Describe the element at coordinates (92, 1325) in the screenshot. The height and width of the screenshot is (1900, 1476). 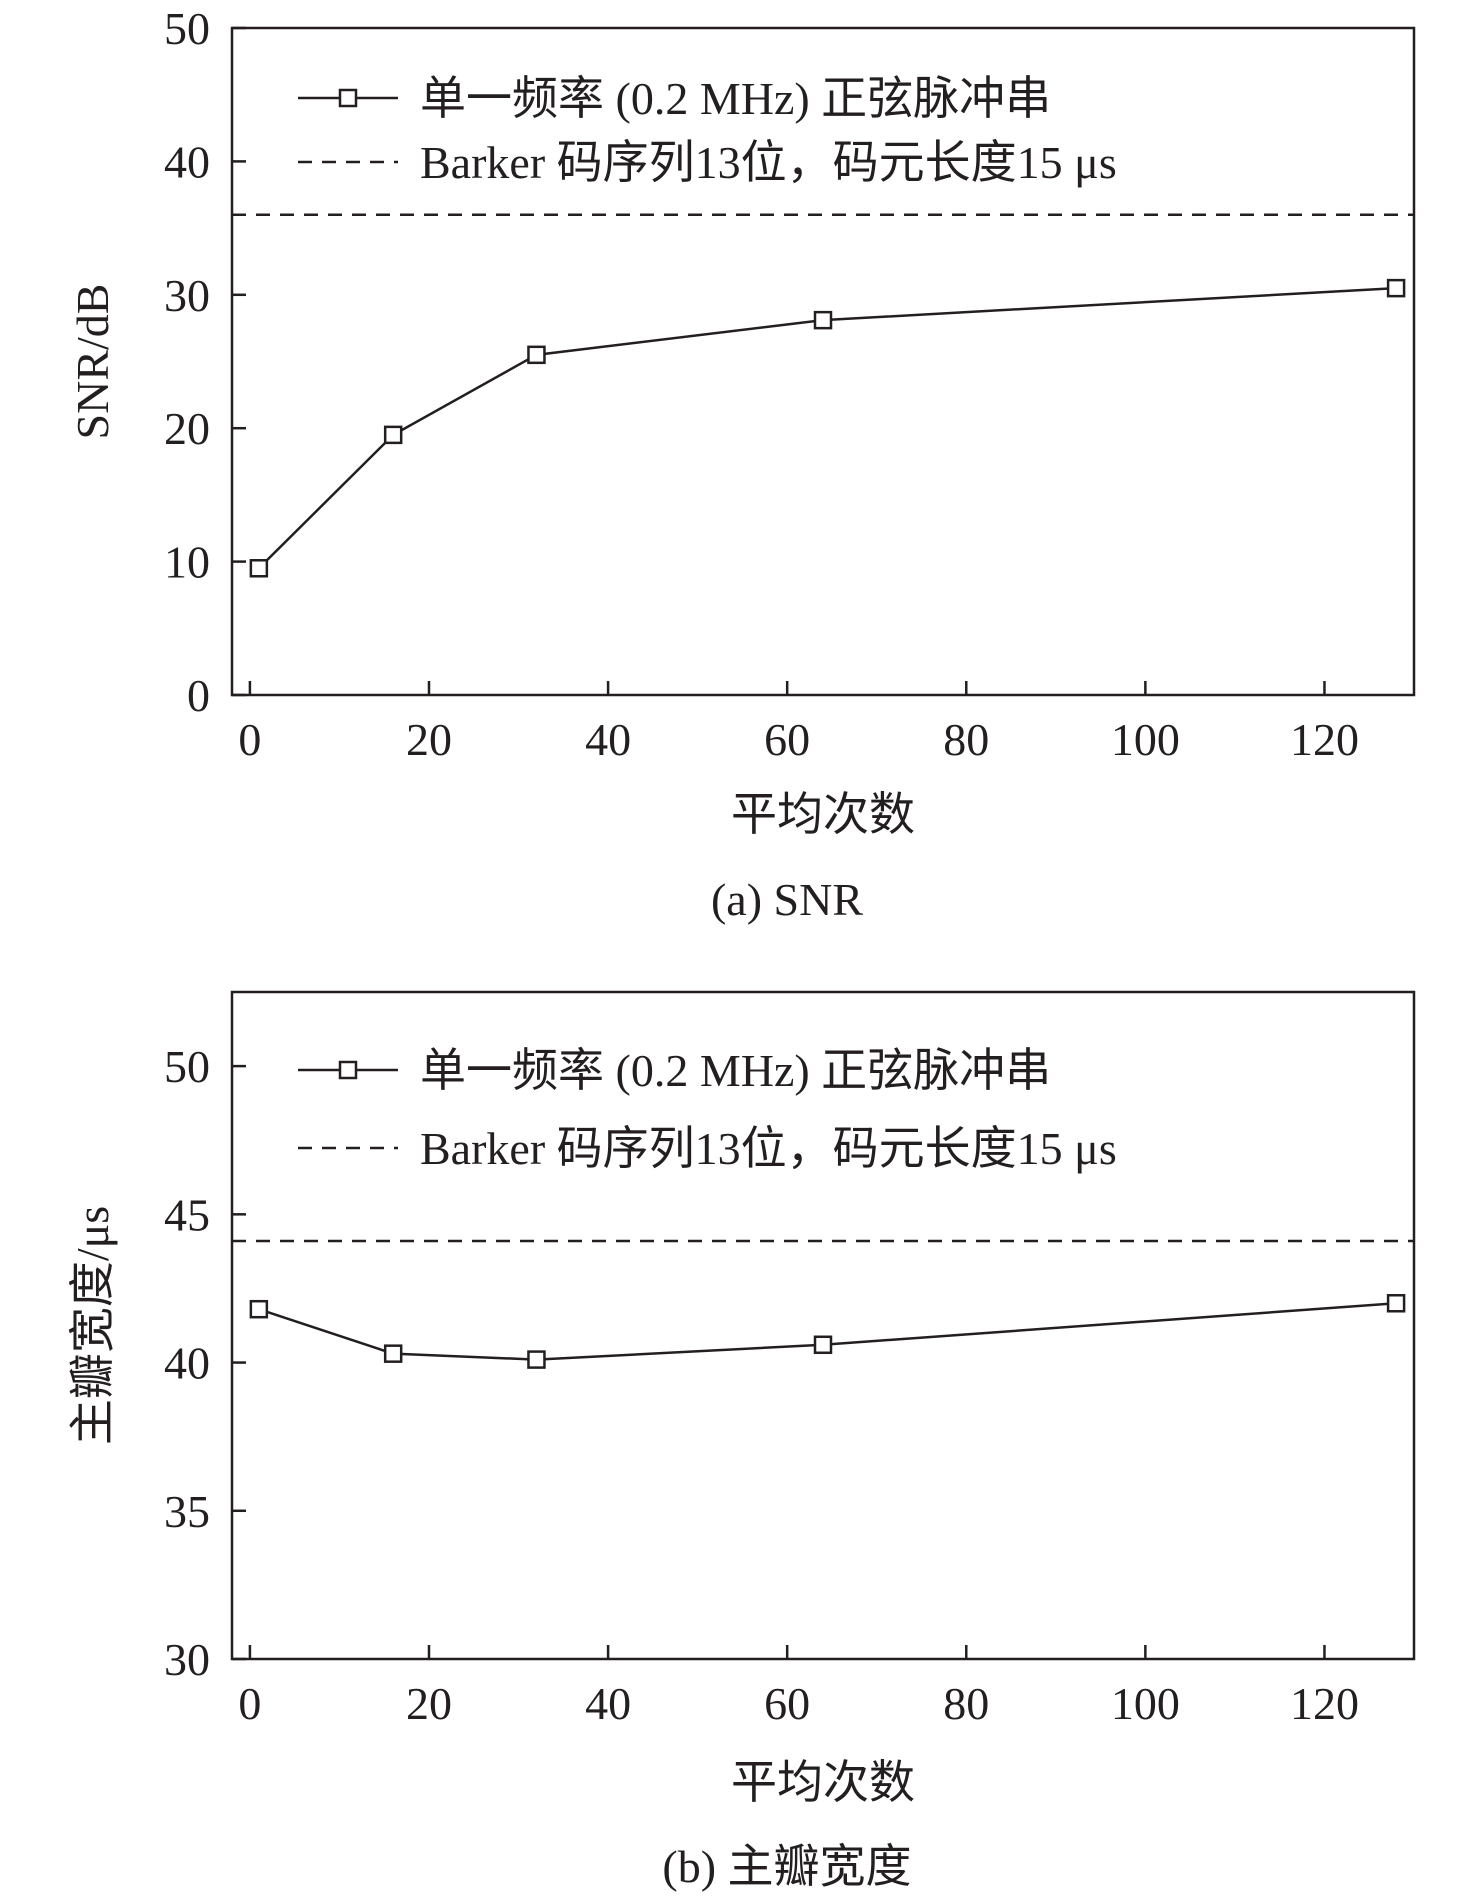
I see `y-axis-title: 主瓣宽度/μs` at that location.